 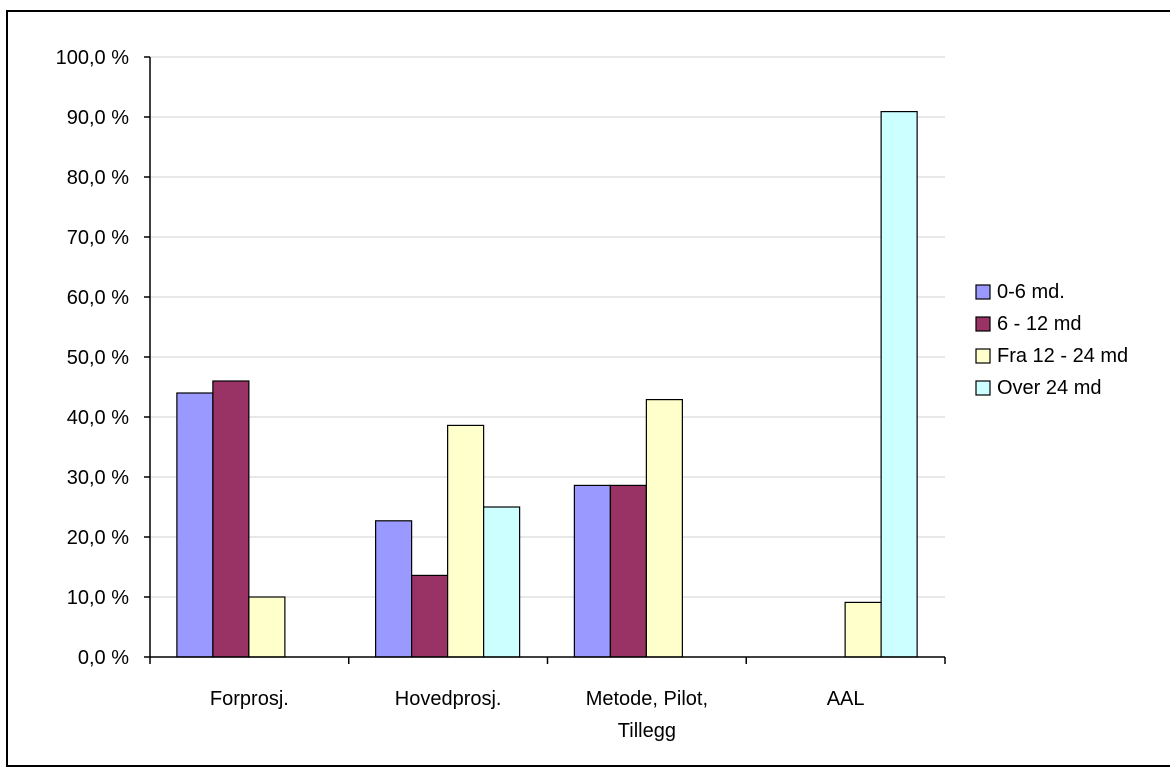 I want to click on y-tick-label: 100,0 %, so click(x=93, y=58).